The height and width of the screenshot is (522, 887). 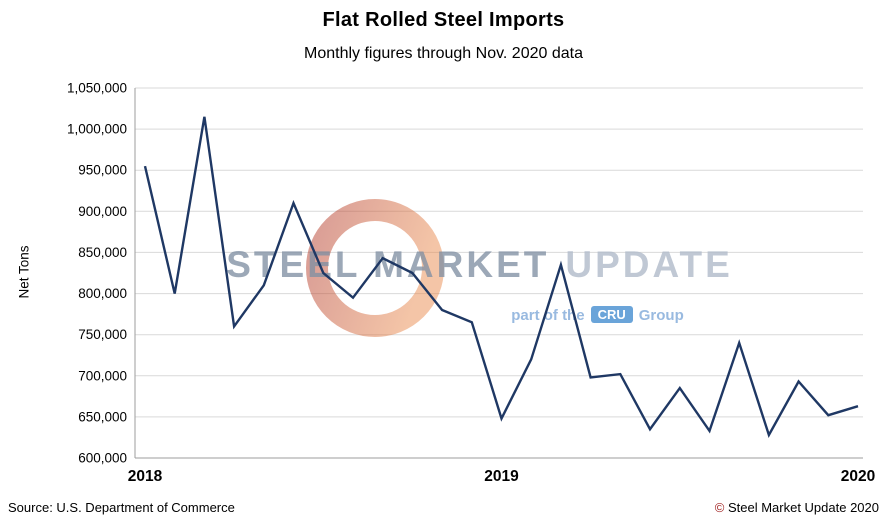 What do you see at coordinates (102, 211) in the screenshot?
I see `y-tick-label: 900,000` at bounding box center [102, 211].